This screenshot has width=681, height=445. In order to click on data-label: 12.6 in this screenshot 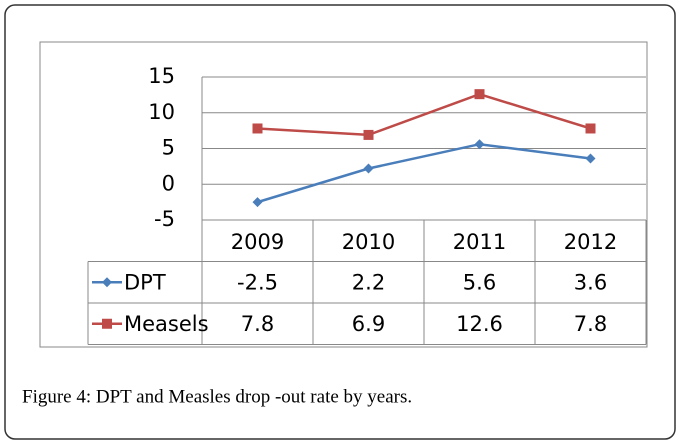, I will do `click(479, 324)`.